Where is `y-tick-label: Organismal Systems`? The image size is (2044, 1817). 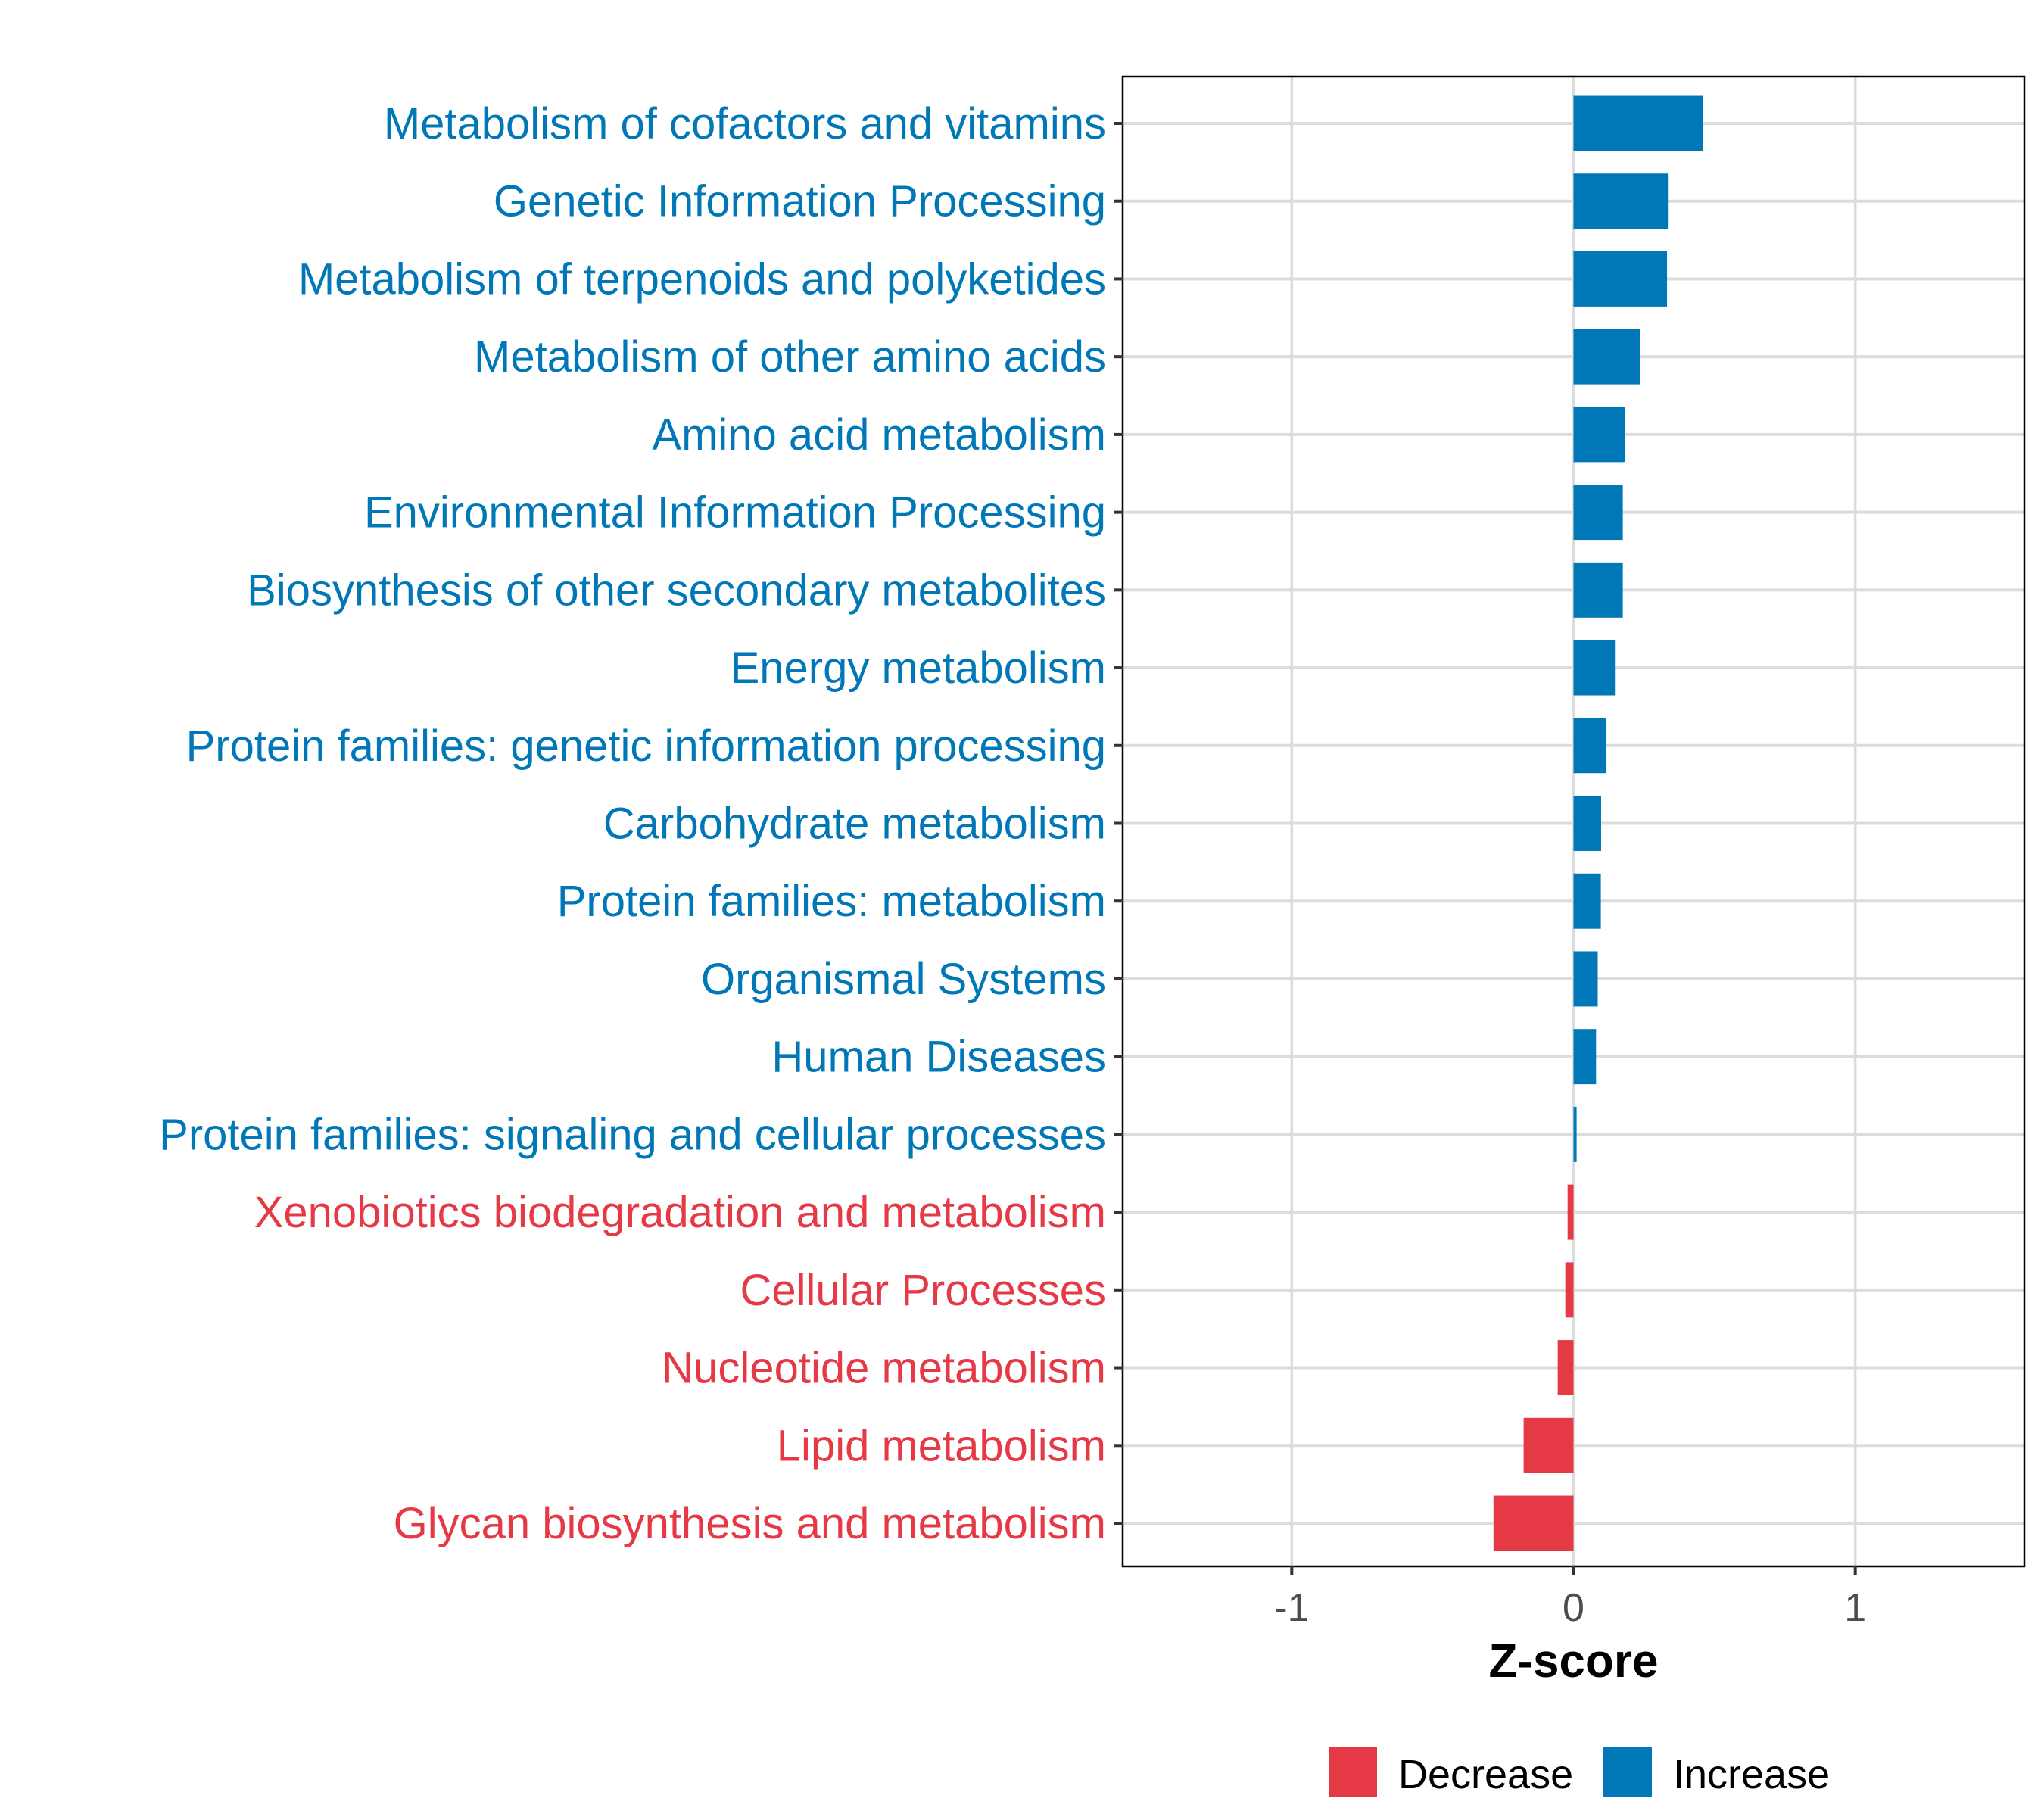 y-tick-label: Organismal Systems is located at coordinates (903, 979).